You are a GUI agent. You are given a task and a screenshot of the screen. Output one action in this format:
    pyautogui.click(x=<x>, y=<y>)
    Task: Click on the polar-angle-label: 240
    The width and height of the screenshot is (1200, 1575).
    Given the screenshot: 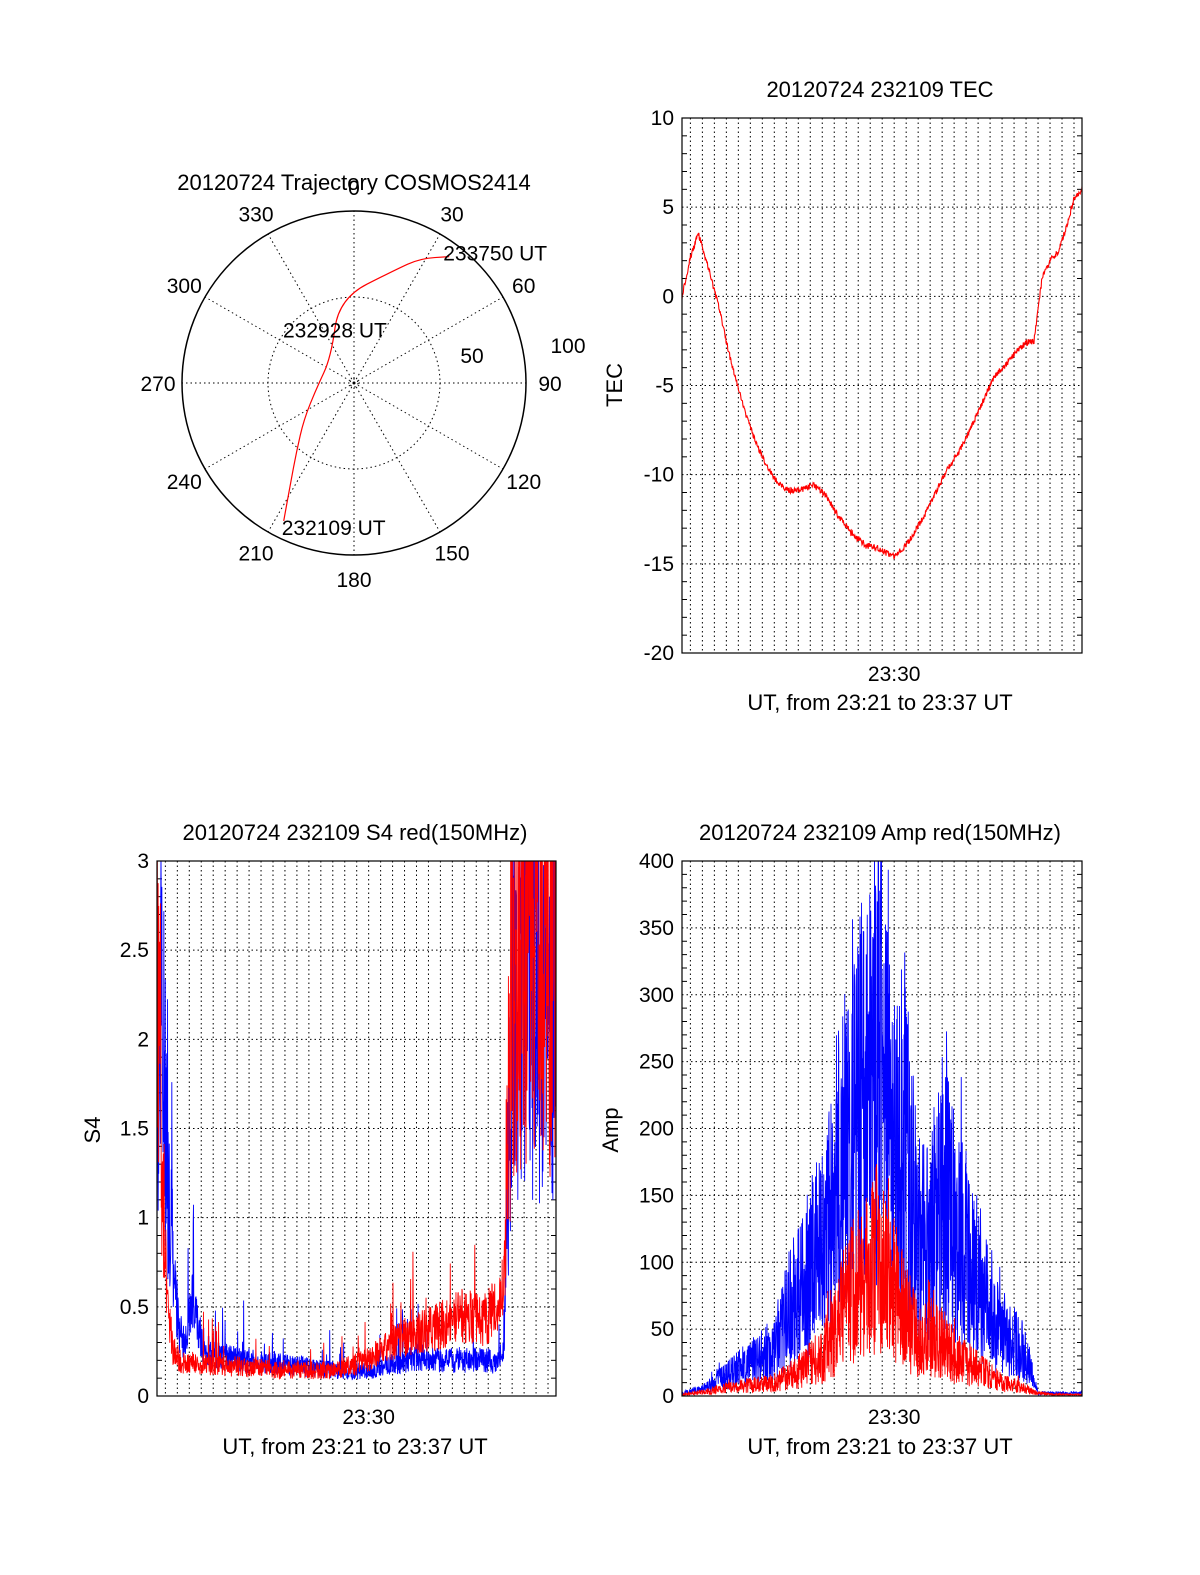 What is the action you would take?
    pyautogui.click(x=184, y=482)
    